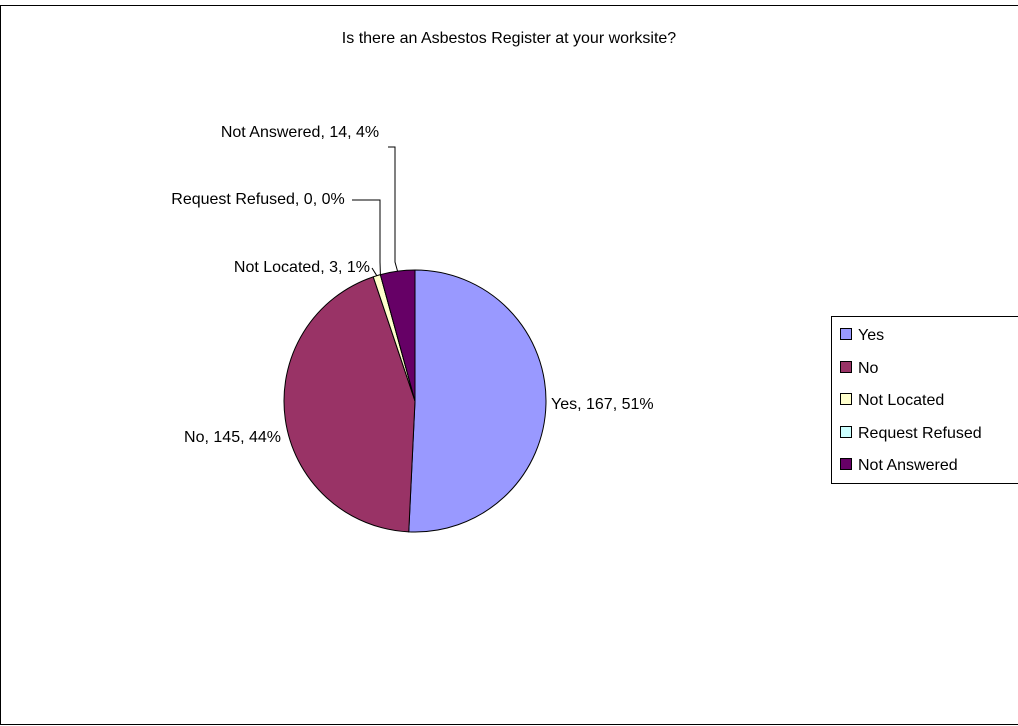 The height and width of the screenshot is (726, 1018). I want to click on data-label: Request Refused, 0, 0%, so click(258, 199).